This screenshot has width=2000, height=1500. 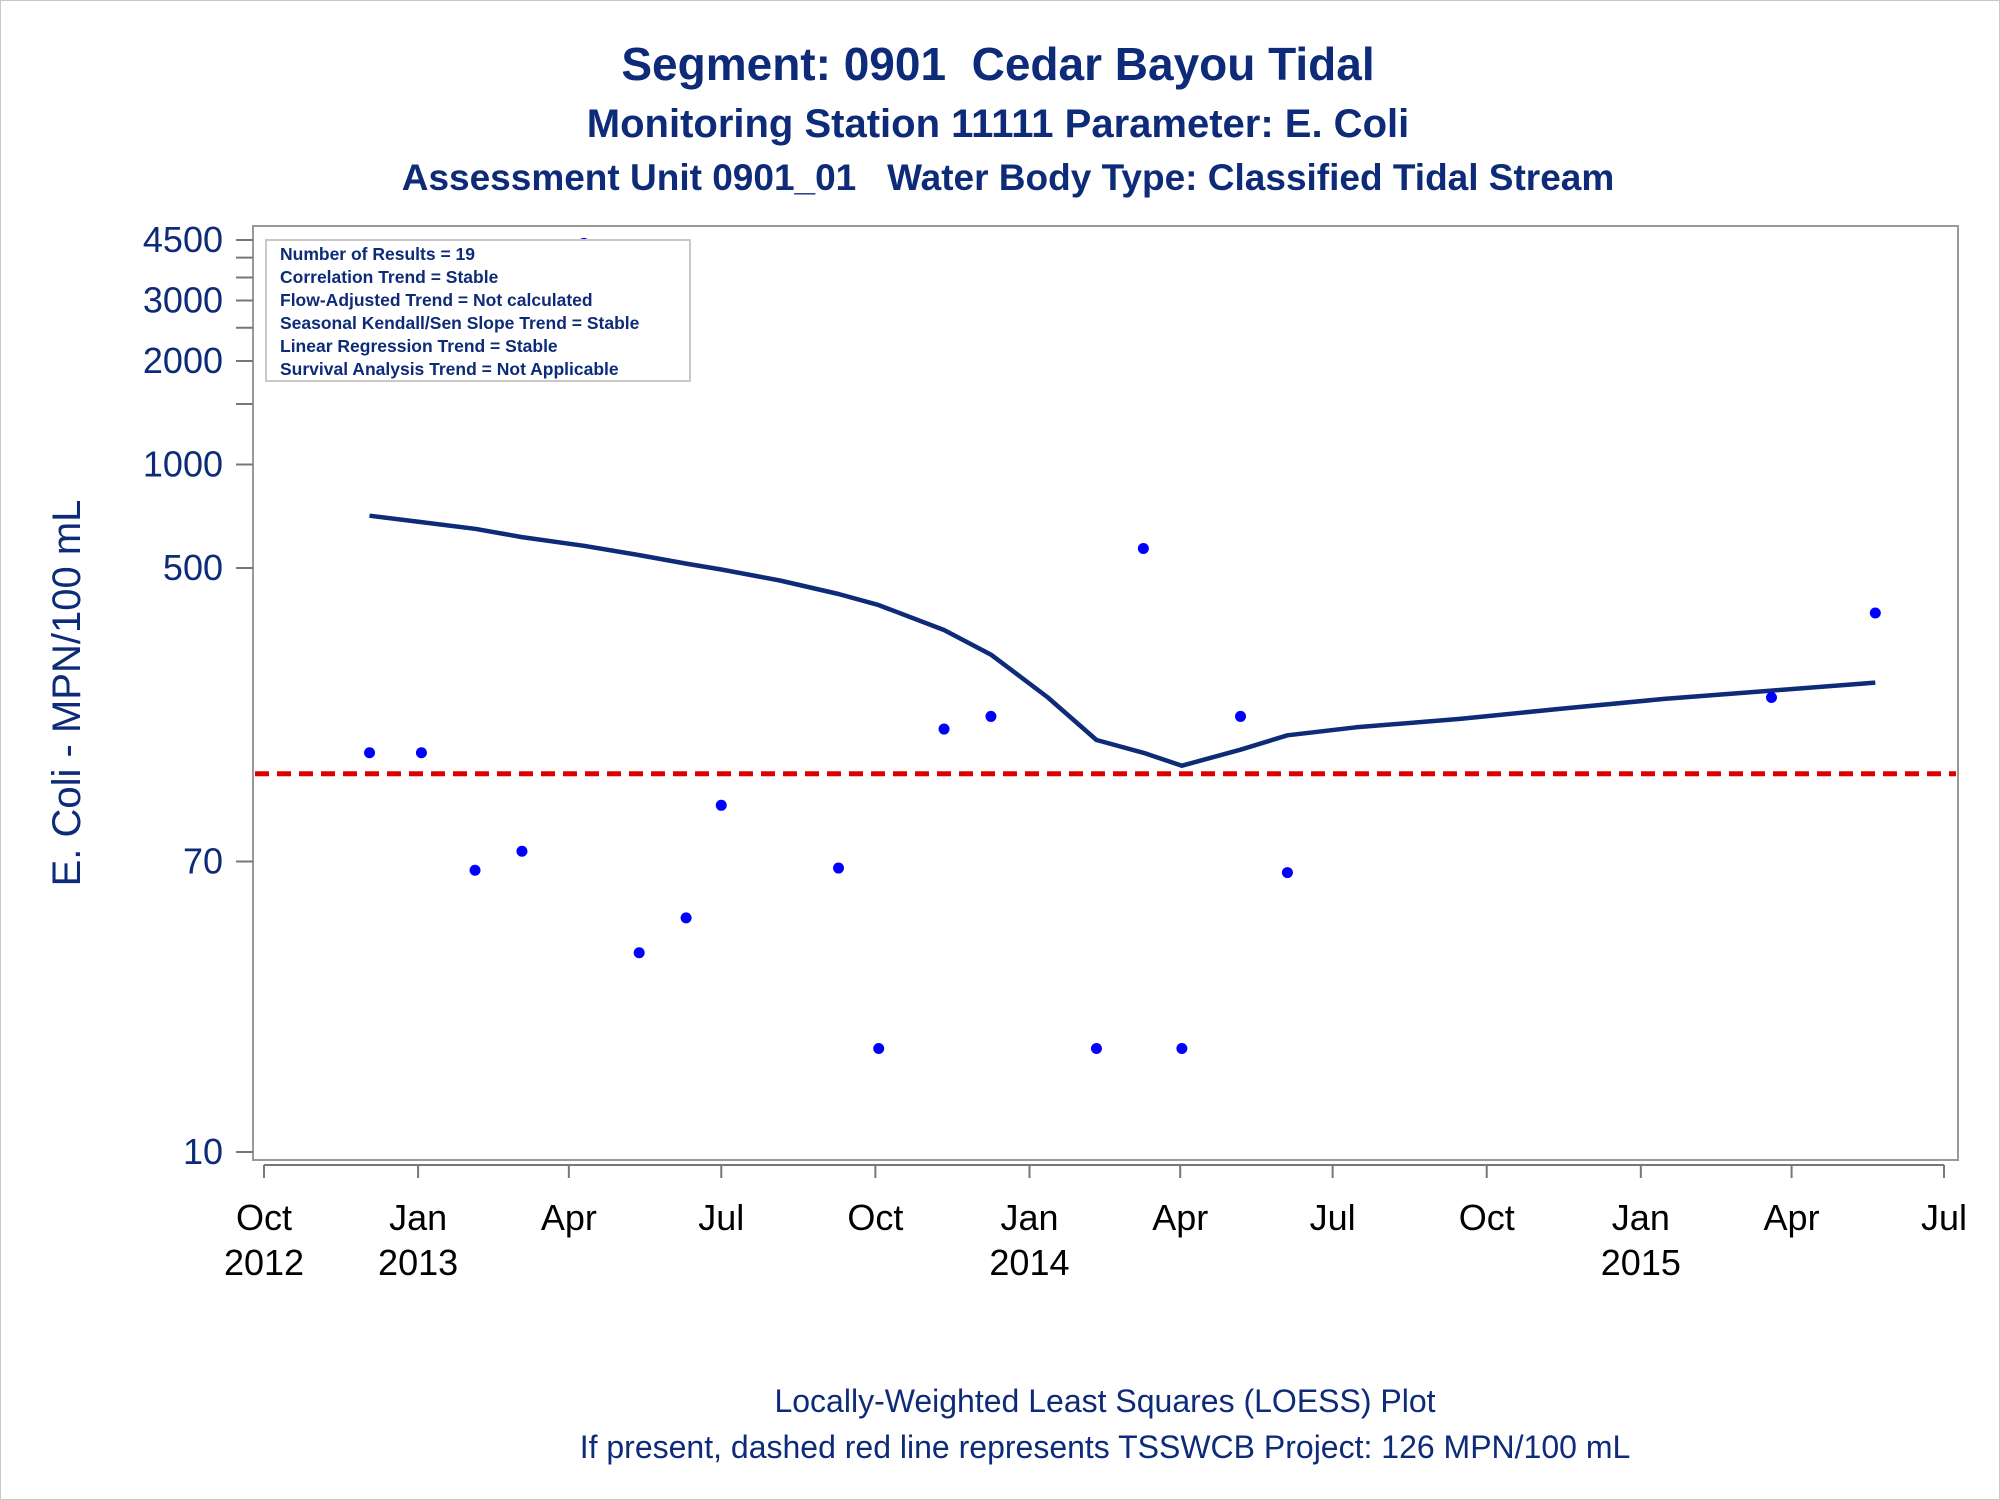 What do you see at coordinates (997, 64) in the screenshot?
I see `chart-title: Segment: 0901 Cedar Bayou Tidal` at bounding box center [997, 64].